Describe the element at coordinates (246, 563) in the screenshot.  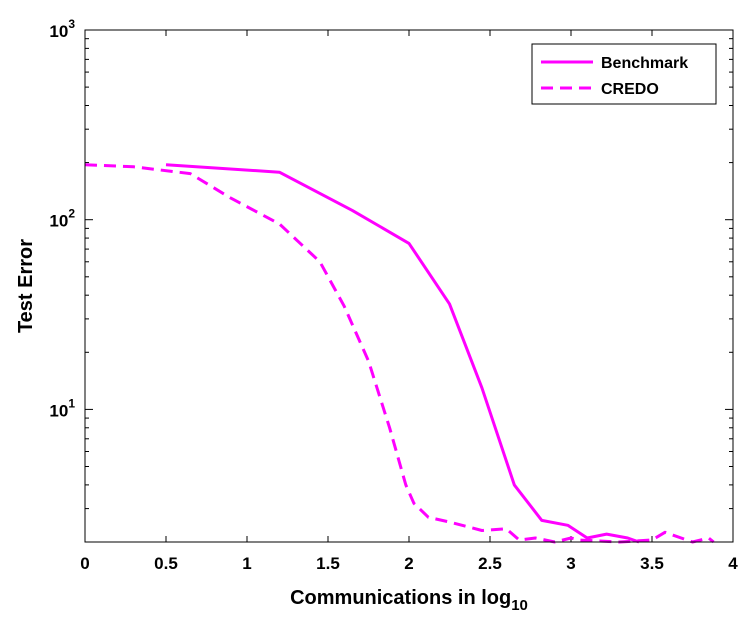
I see `x-tick-label: 1` at that location.